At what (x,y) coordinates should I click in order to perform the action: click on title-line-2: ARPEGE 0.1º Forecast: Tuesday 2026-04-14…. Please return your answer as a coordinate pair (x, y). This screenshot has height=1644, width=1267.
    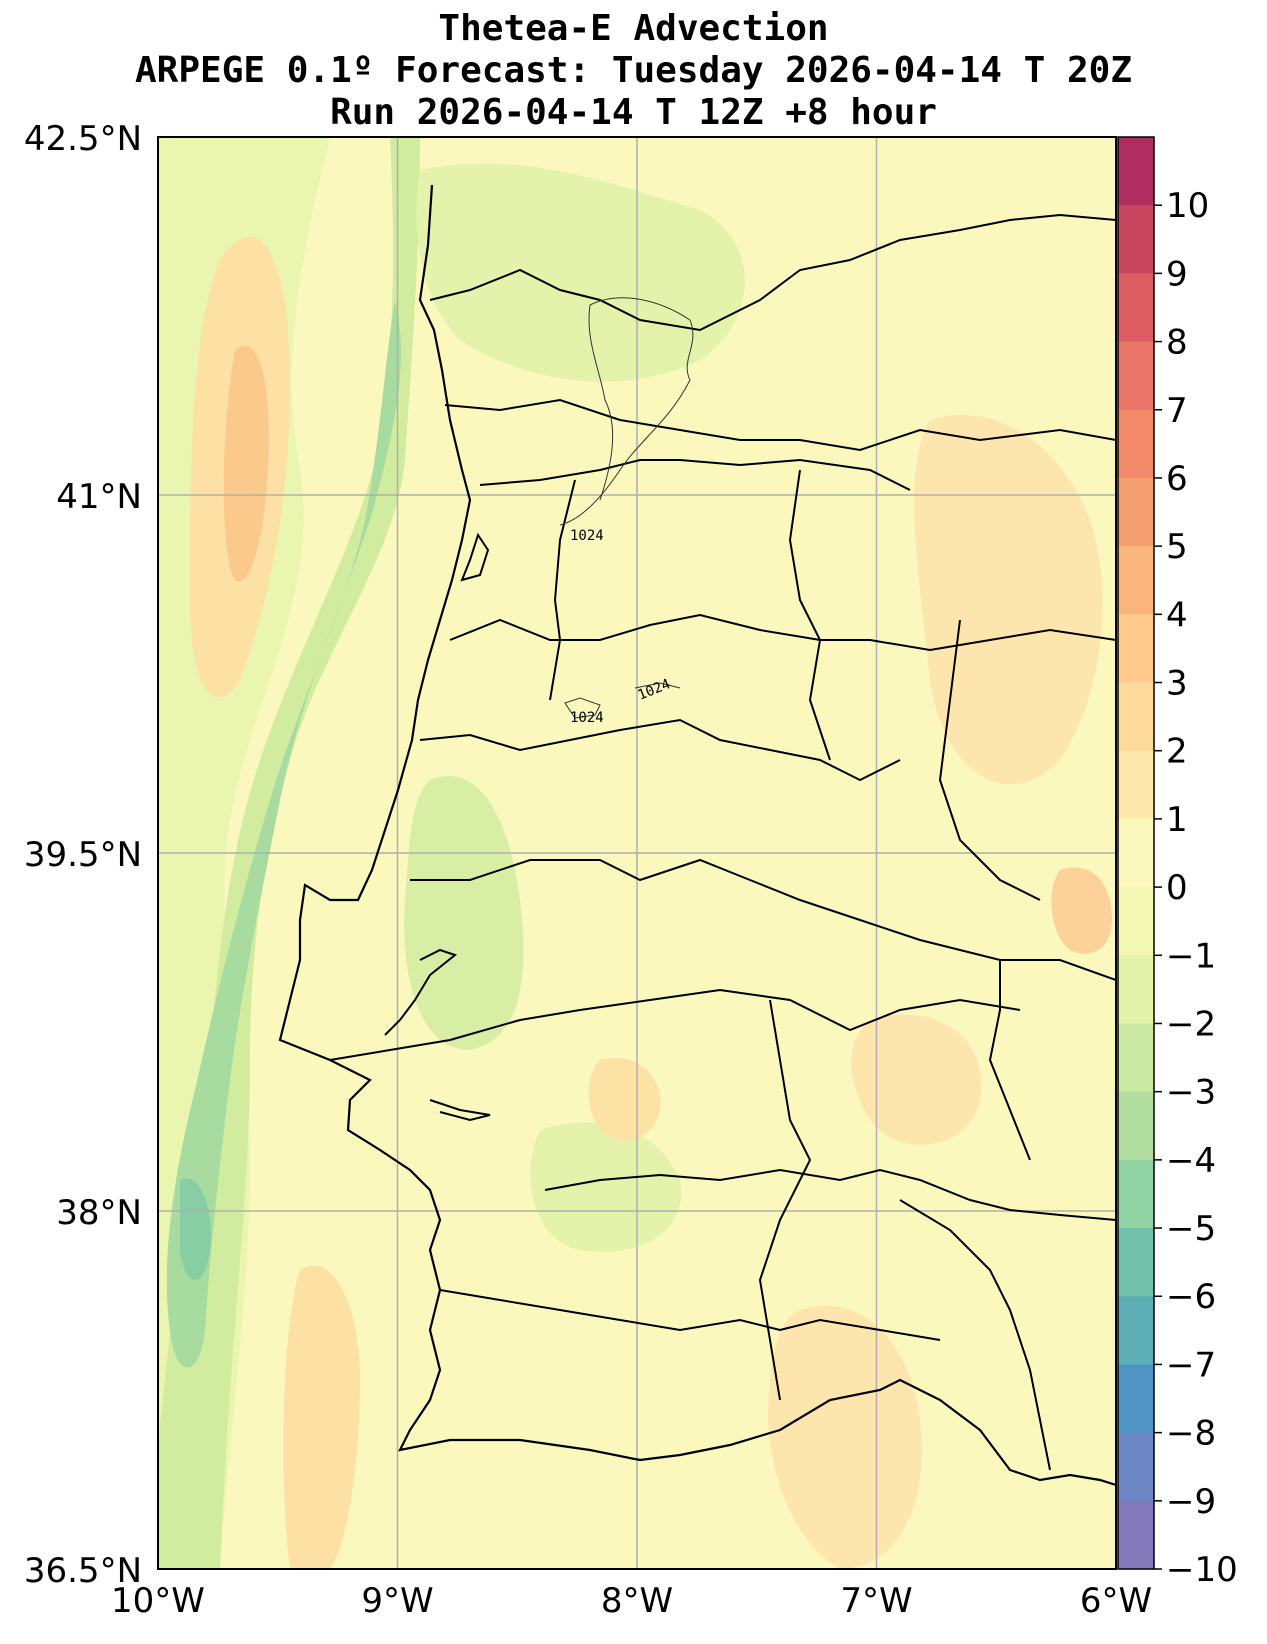
    Looking at the image, I should click on (633, 70).